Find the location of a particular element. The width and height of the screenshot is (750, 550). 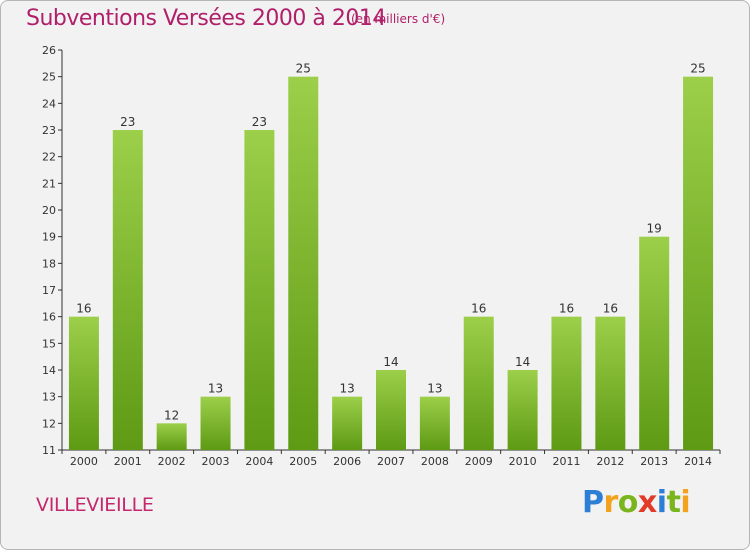

bar-2008 is located at coordinates (434, 423).